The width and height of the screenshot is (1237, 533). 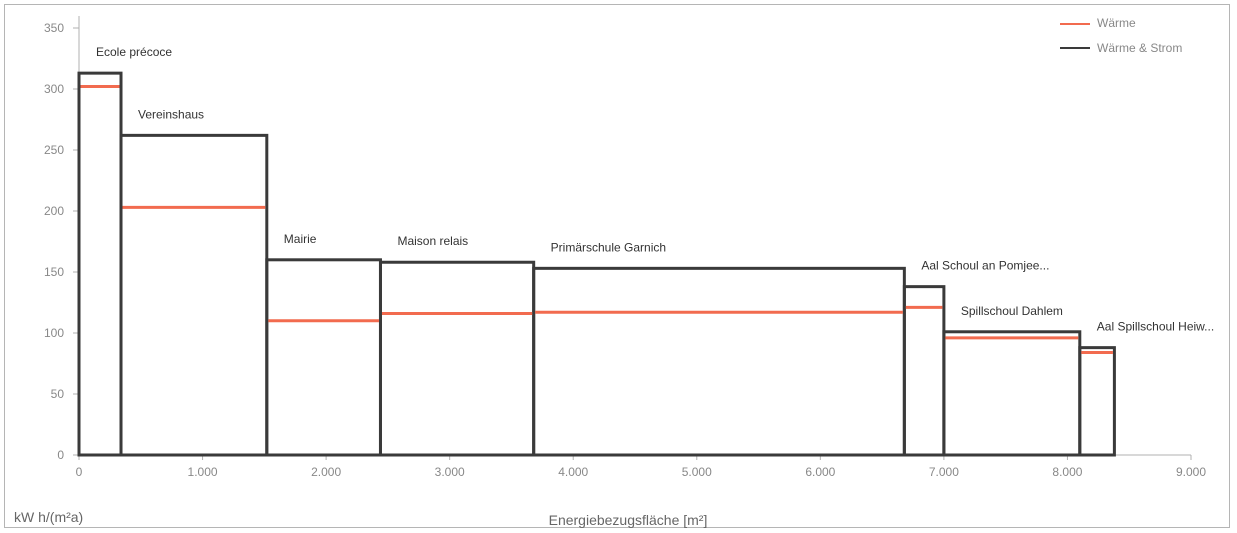 I want to click on building-label: Ecole précoce, so click(x=134, y=52).